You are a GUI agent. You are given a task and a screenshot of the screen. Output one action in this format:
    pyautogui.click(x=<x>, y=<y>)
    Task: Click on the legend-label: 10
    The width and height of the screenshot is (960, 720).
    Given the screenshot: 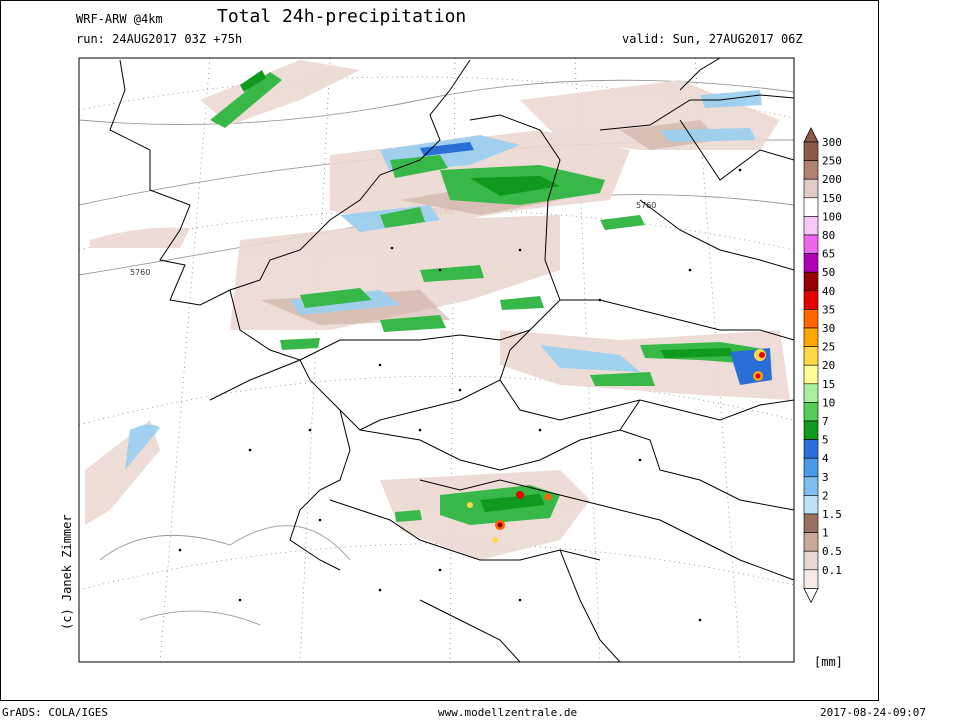 What is the action you would take?
    pyautogui.click(x=828, y=402)
    